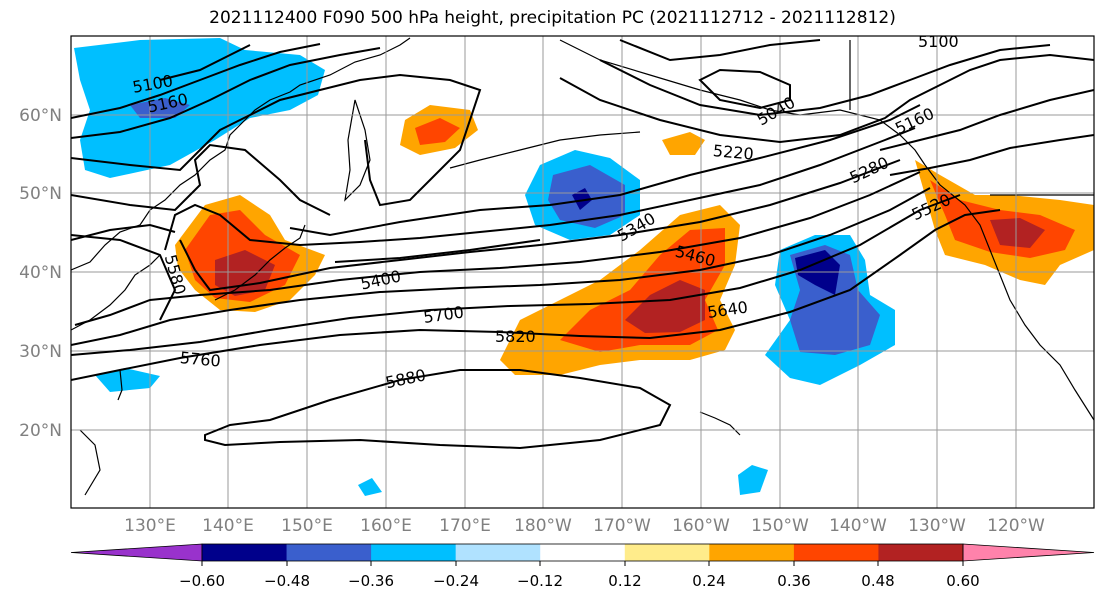 The image size is (1105, 601). Describe the element at coordinates (437, 131) in the screenshot. I see `precip-pos-bering-core` at that location.